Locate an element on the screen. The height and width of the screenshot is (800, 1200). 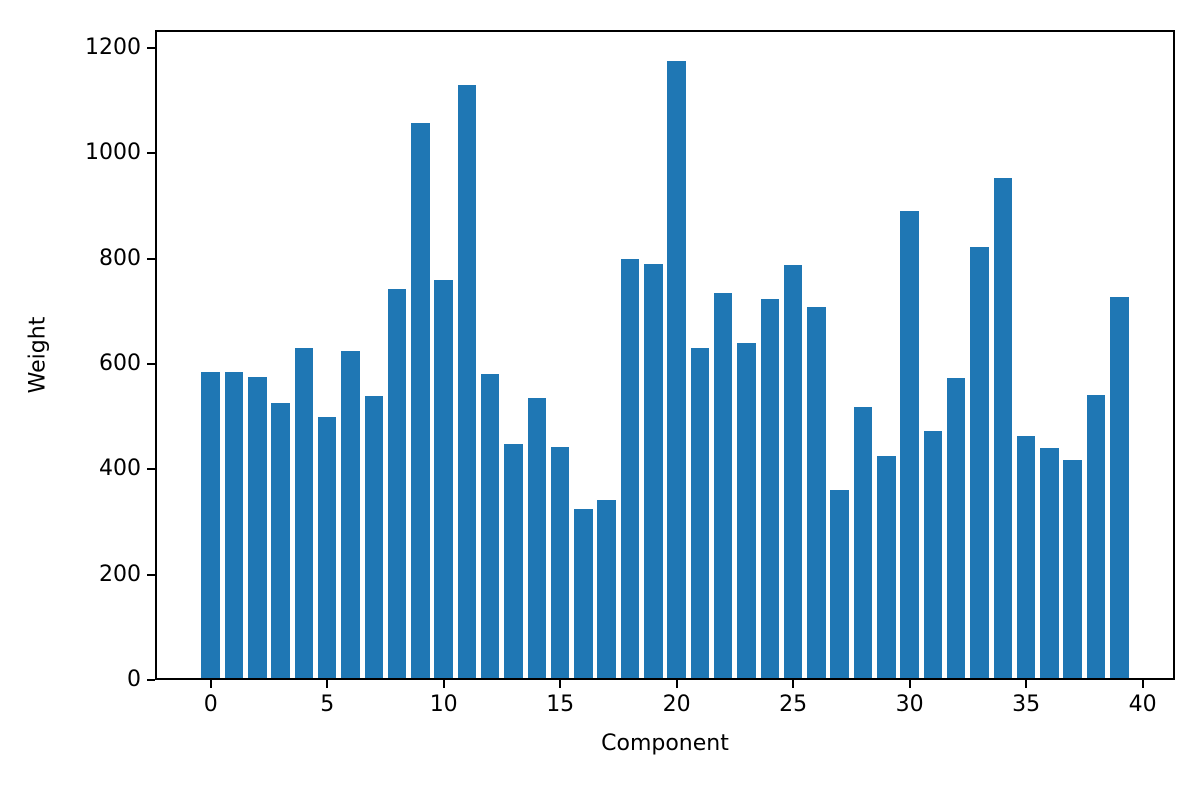
x-tick-label-0: 0 is located at coordinates (210, 704).